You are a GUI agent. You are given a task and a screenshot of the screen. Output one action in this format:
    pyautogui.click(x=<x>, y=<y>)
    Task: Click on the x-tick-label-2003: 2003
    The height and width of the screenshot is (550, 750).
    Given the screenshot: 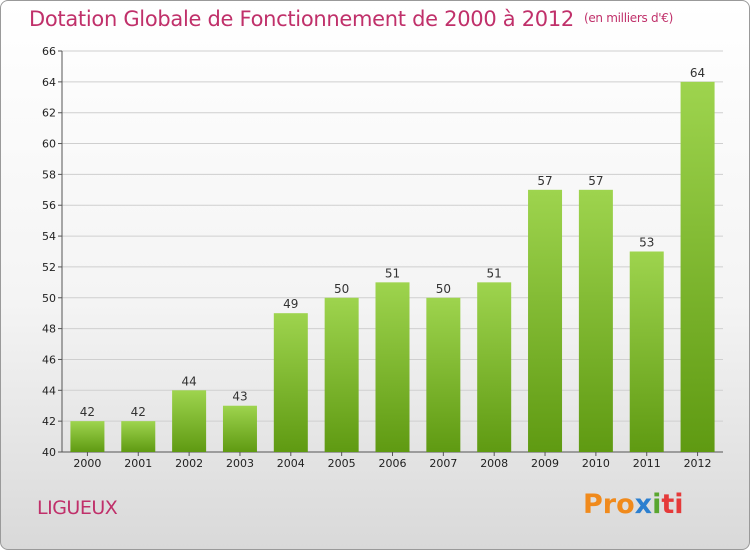 What is the action you would take?
    pyautogui.click(x=240, y=463)
    